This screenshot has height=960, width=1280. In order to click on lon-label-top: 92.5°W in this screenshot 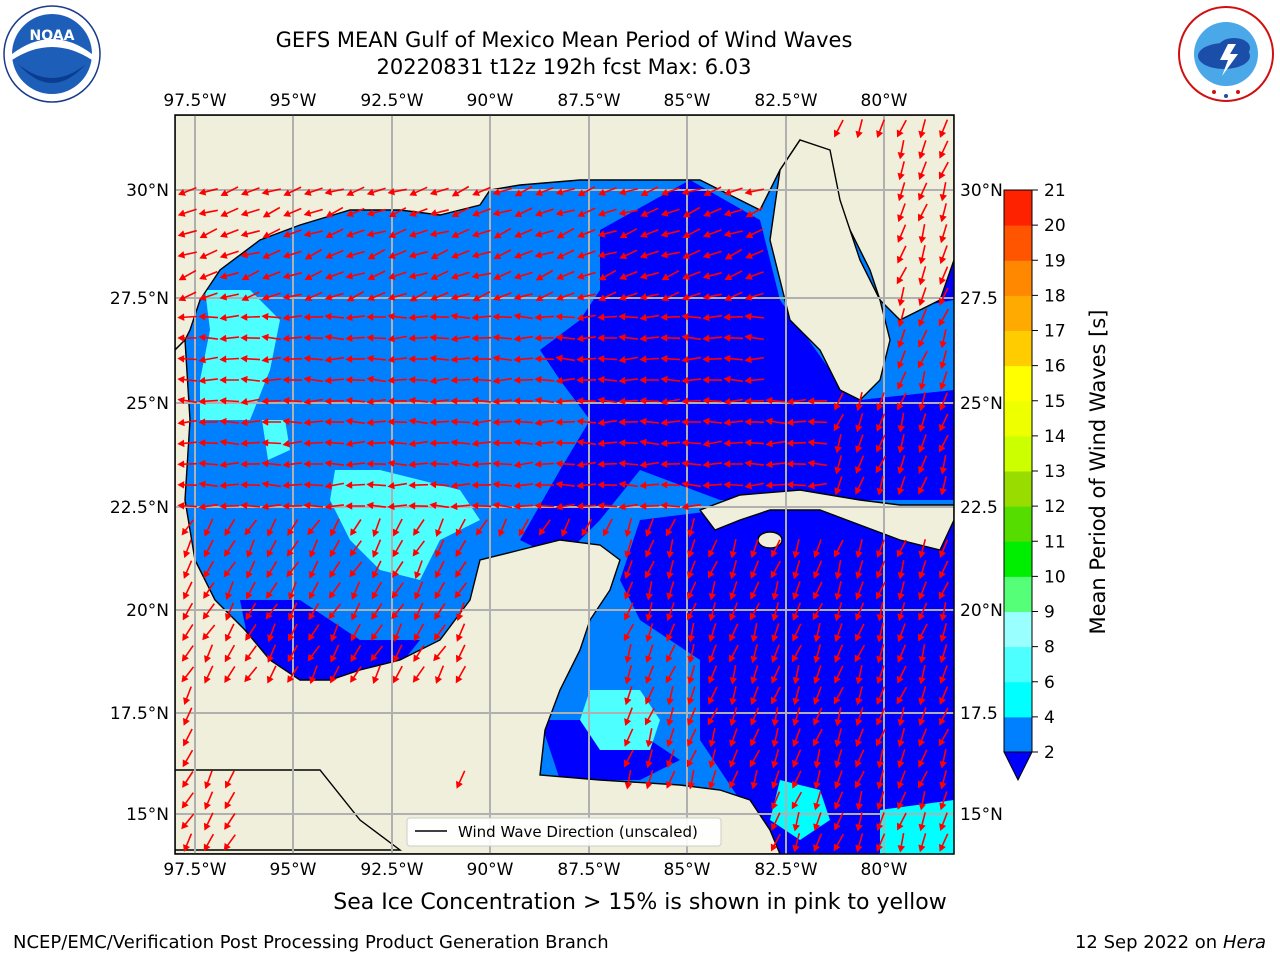, I will do `click(391, 101)`.